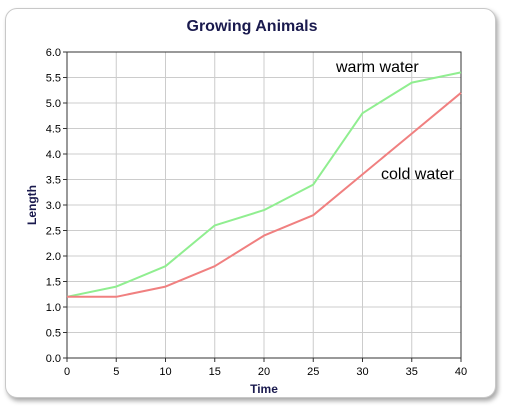  Describe the element at coordinates (215, 372) in the screenshot. I see `x-tick-label: 15` at that location.